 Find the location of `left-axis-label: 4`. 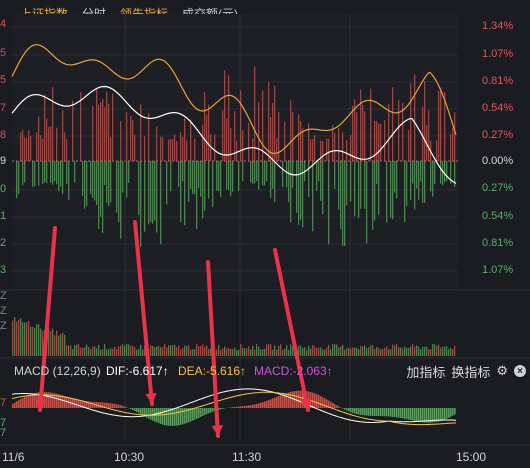

left-axis-label: 4 is located at coordinates (3, 24).